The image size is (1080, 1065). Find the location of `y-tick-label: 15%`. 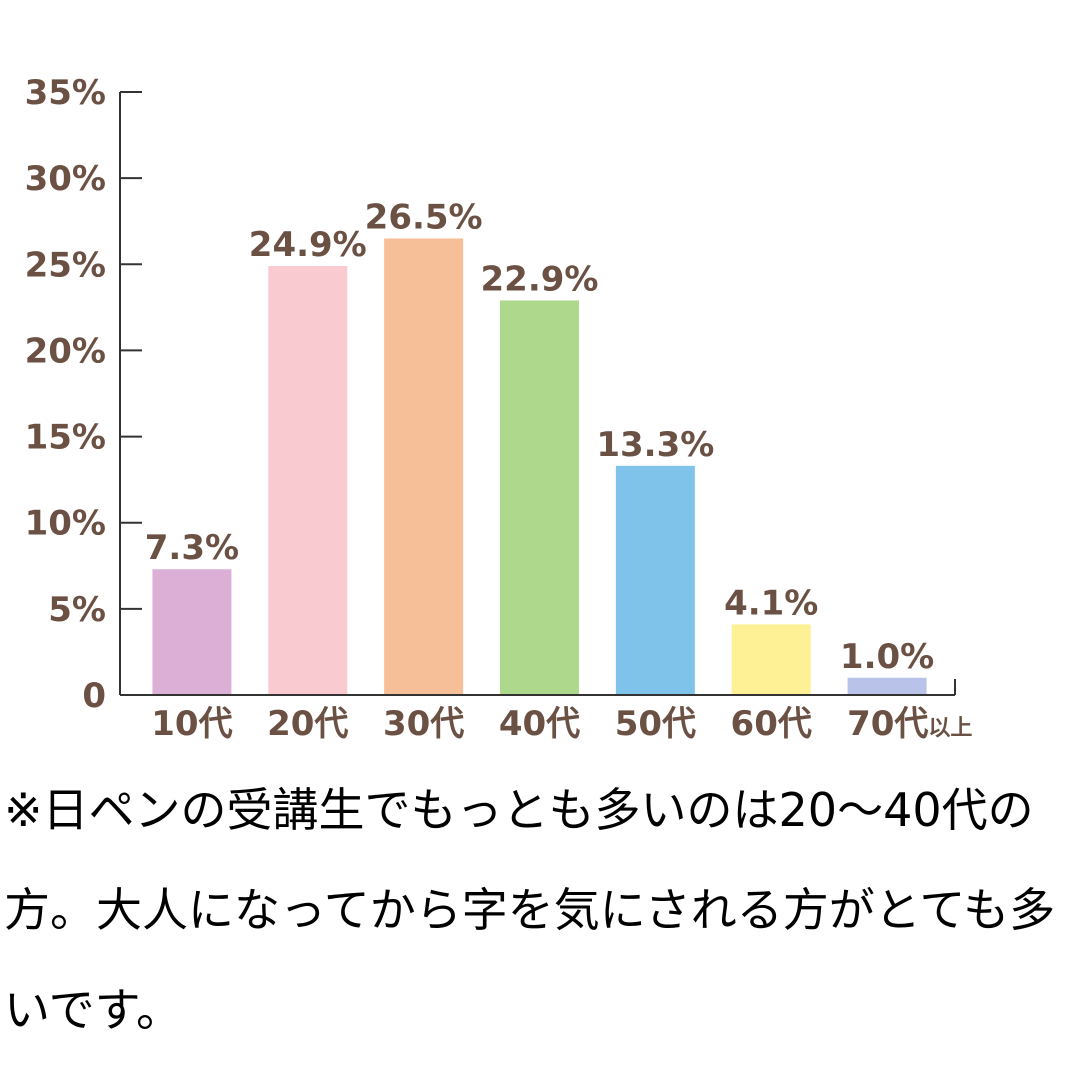

y-tick-label: 15% is located at coordinates (65, 438).